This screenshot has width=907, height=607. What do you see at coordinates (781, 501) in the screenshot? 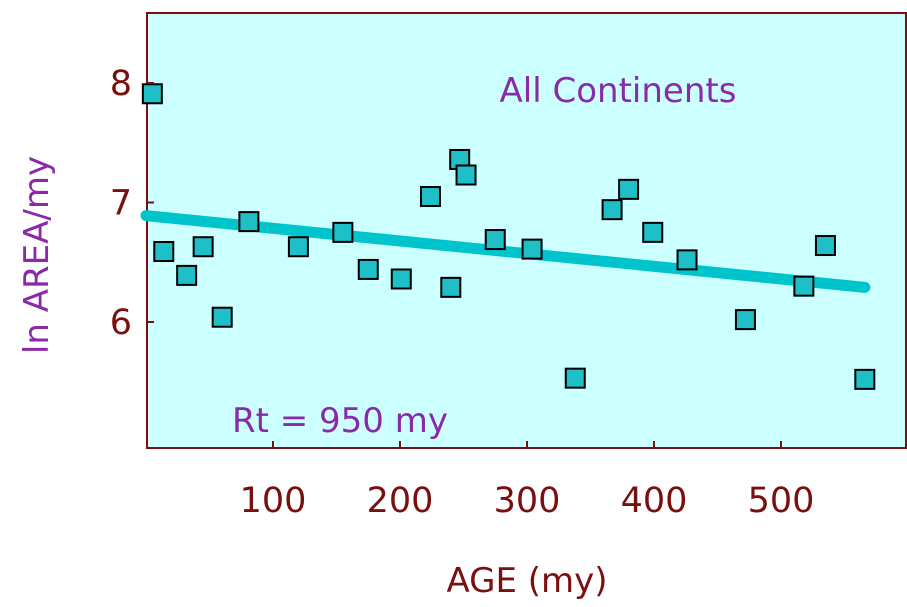
I see `x-tick-label: 500` at bounding box center [781, 501].